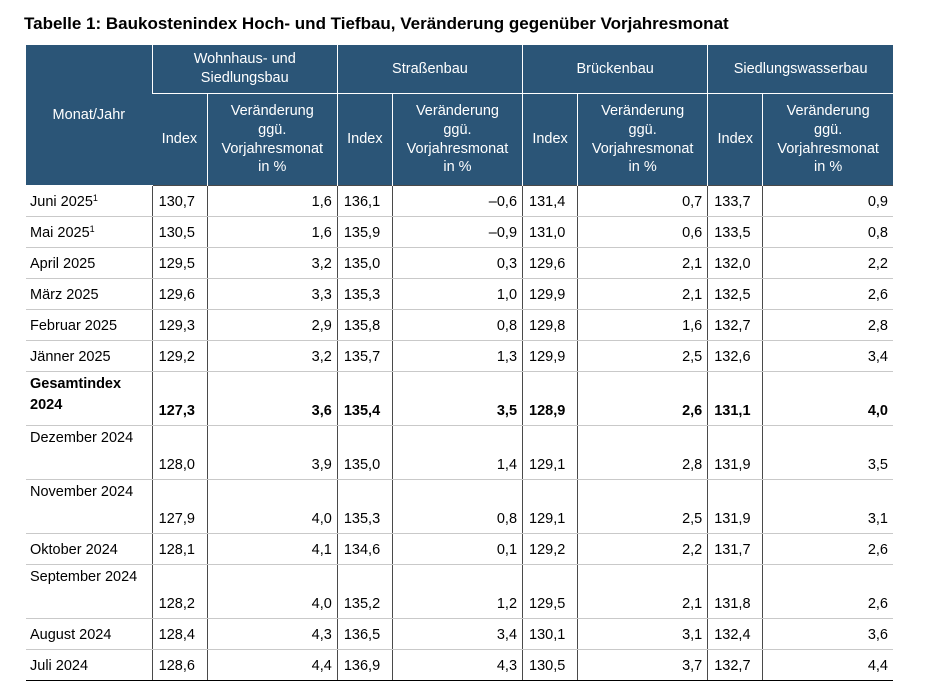 The height and width of the screenshot is (681, 933). What do you see at coordinates (642, 232) in the screenshot?
I see `cell-change: 0,6` at bounding box center [642, 232].